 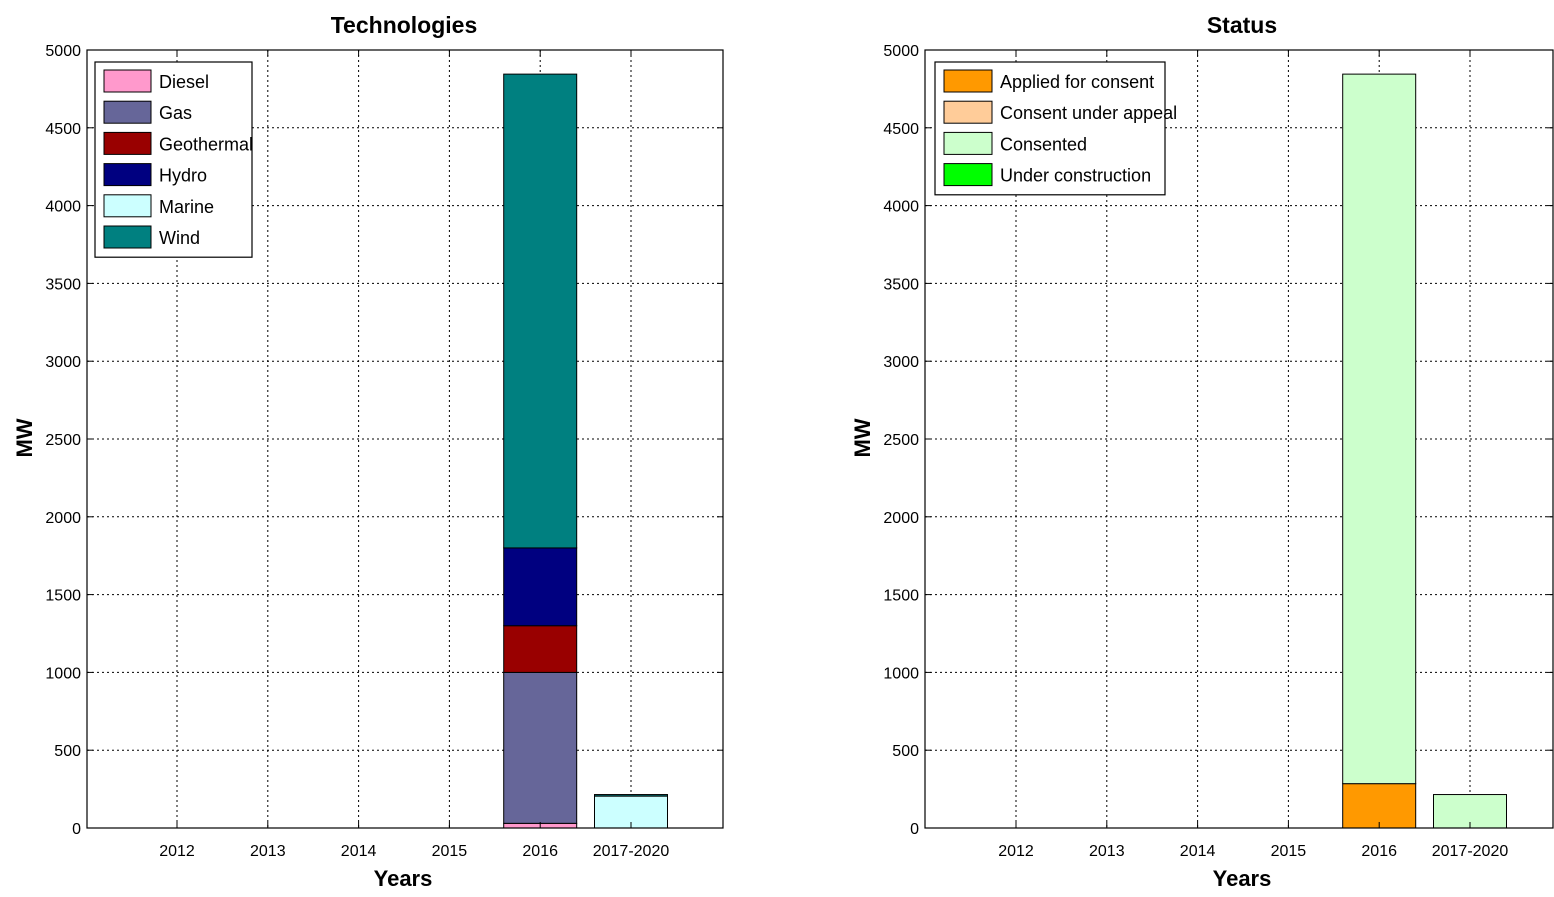 What do you see at coordinates (540, 747) in the screenshot?
I see `bar-gas-2016` at bounding box center [540, 747].